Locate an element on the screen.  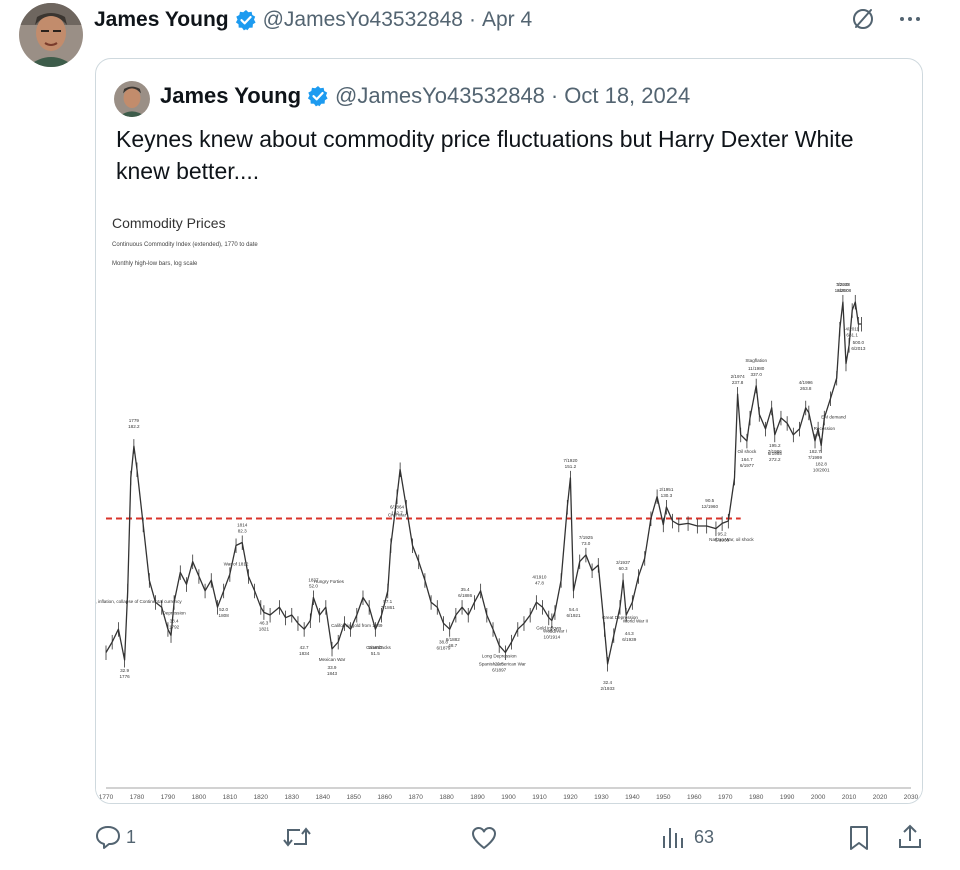
x-tick-label: 1880 is located at coordinates (446, 797).